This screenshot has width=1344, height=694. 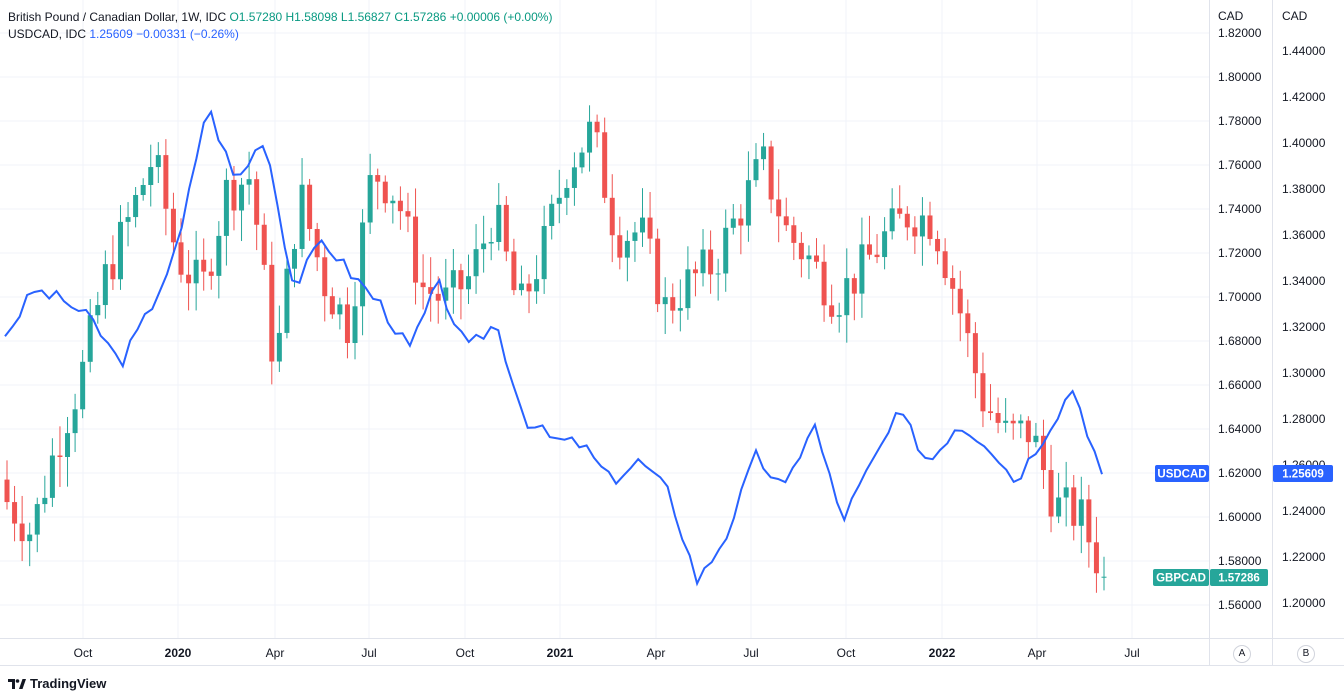 I want to click on usdcad-series-tag: USDCAD, so click(x=1182, y=473).